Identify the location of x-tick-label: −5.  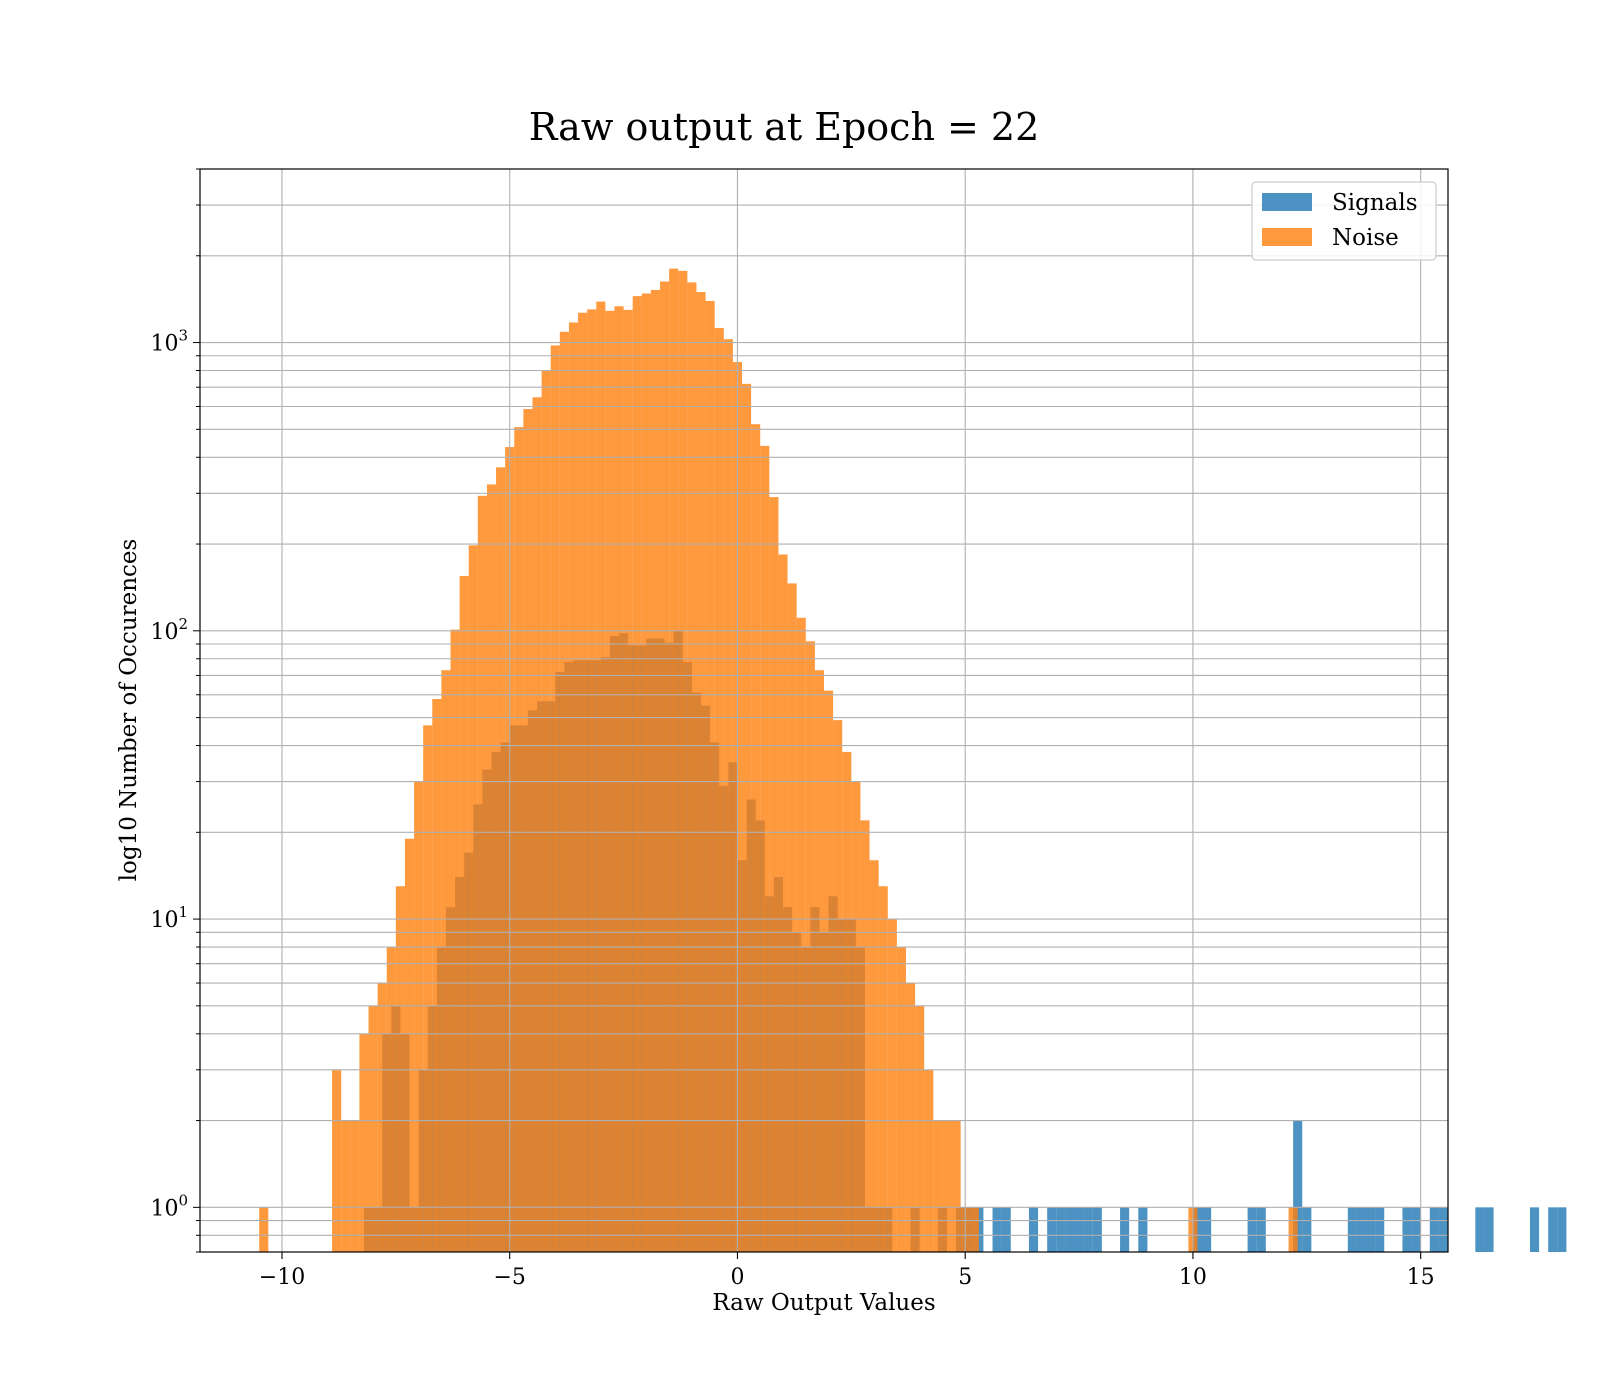
(510, 1277).